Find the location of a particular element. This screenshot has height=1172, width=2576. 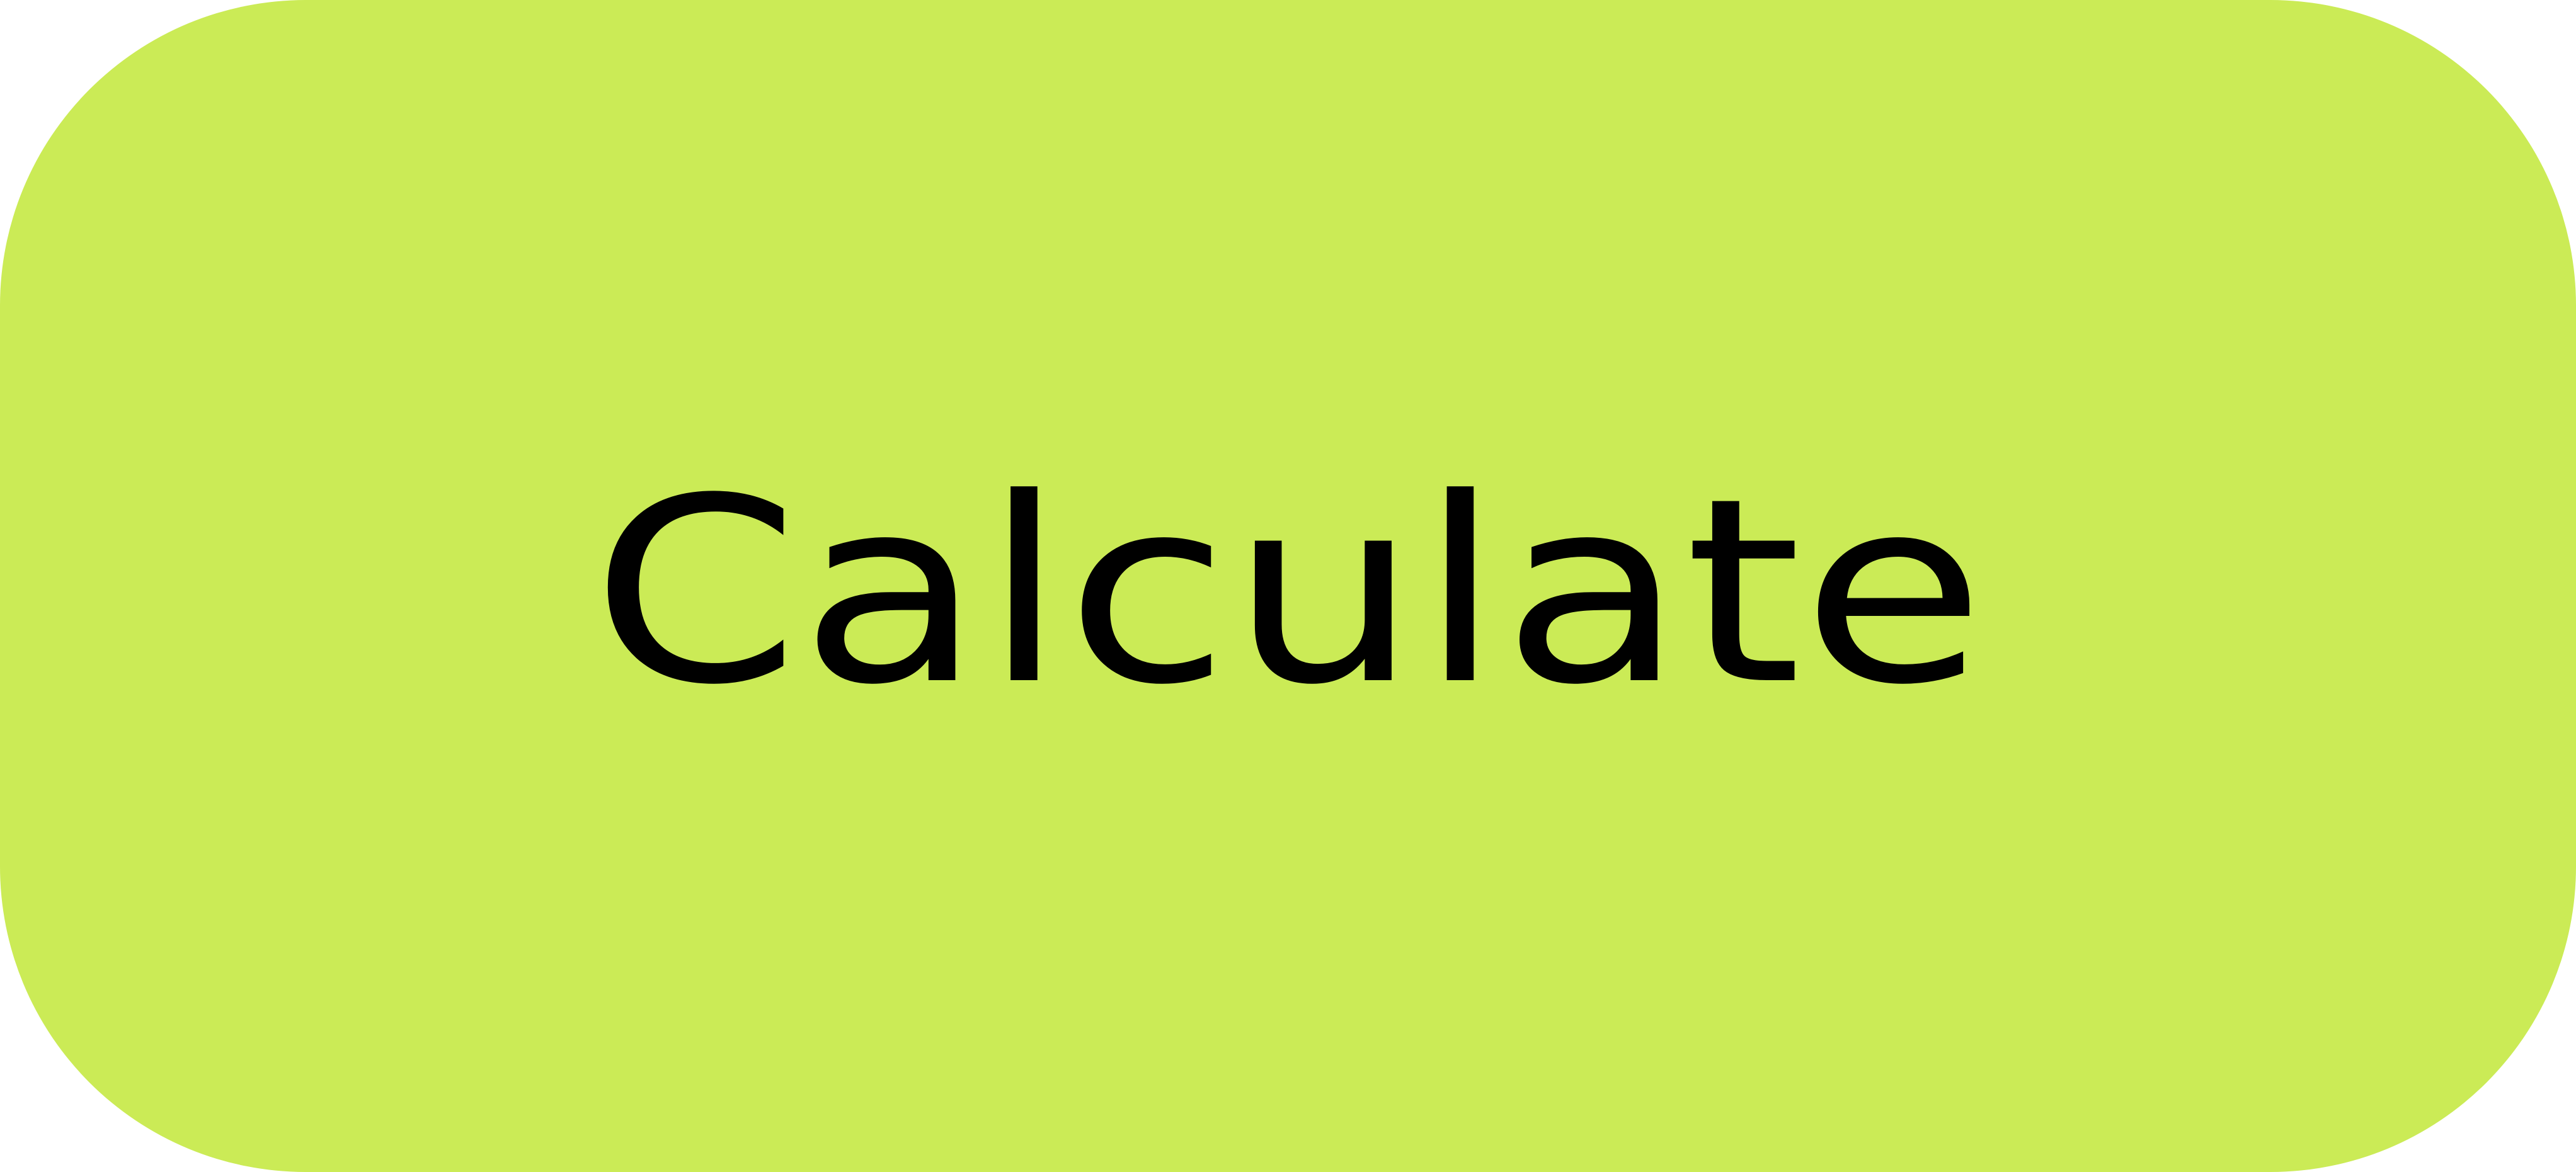

calculate-button-label: Calculate is located at coordinates (1288, 592).